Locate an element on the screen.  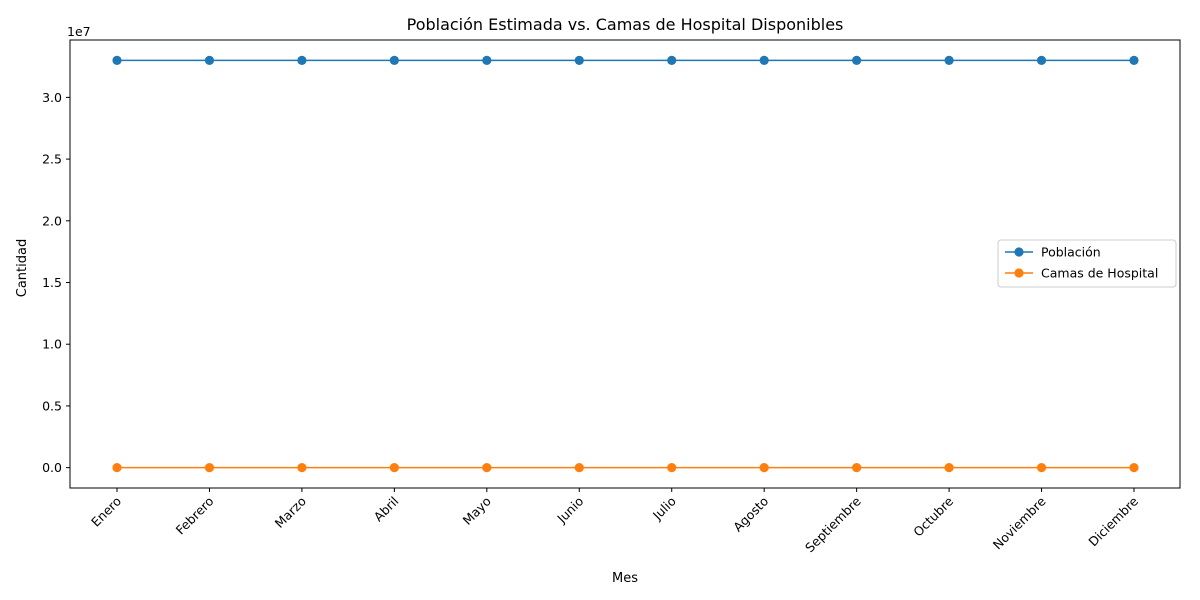
x-tick-label: Julio is located at coordinates (664, 509).